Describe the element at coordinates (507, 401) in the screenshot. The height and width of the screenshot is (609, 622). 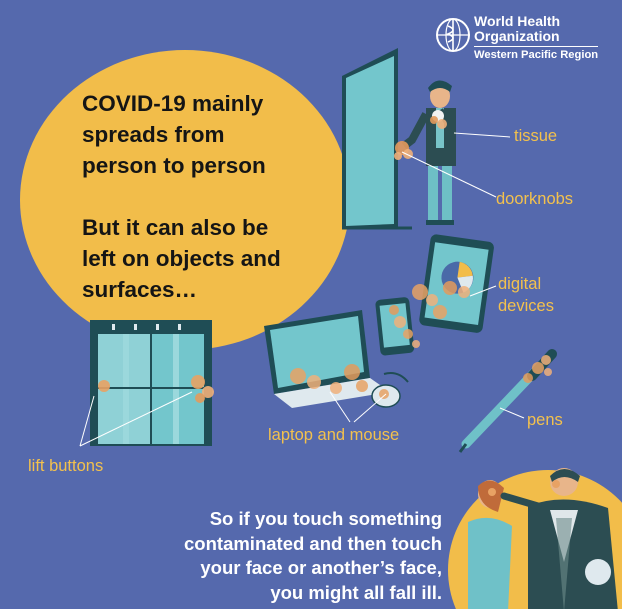
I see `pen-illustration` at that location.